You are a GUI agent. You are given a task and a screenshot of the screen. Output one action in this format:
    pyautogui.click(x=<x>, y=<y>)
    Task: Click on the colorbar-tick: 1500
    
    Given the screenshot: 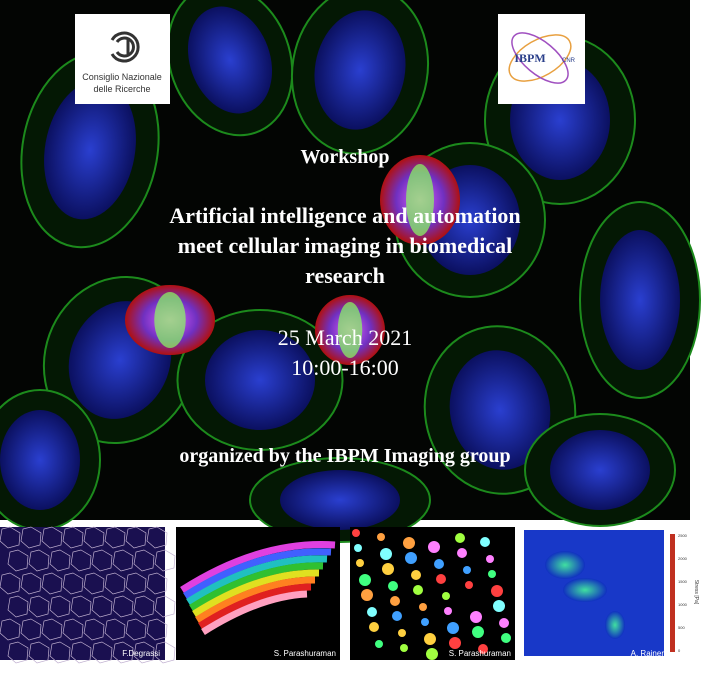 What is the action you would take?
    pyautogui.click(x=683, y=581)
    